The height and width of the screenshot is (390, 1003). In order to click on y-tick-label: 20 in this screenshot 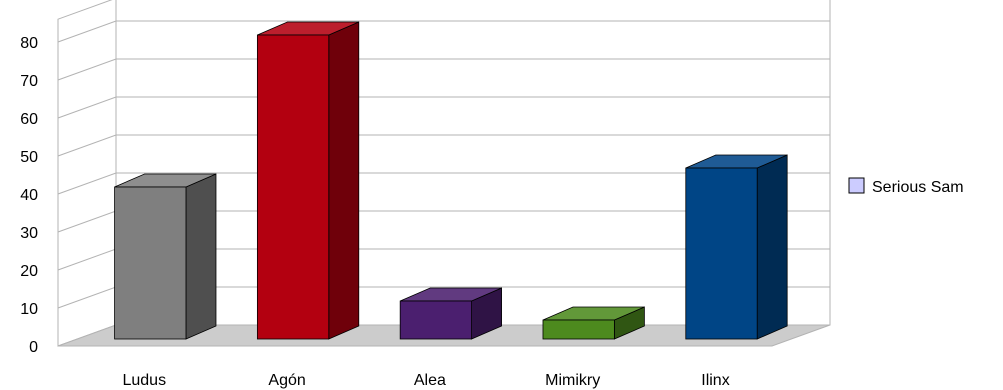, I will do `click(29, 271)`.